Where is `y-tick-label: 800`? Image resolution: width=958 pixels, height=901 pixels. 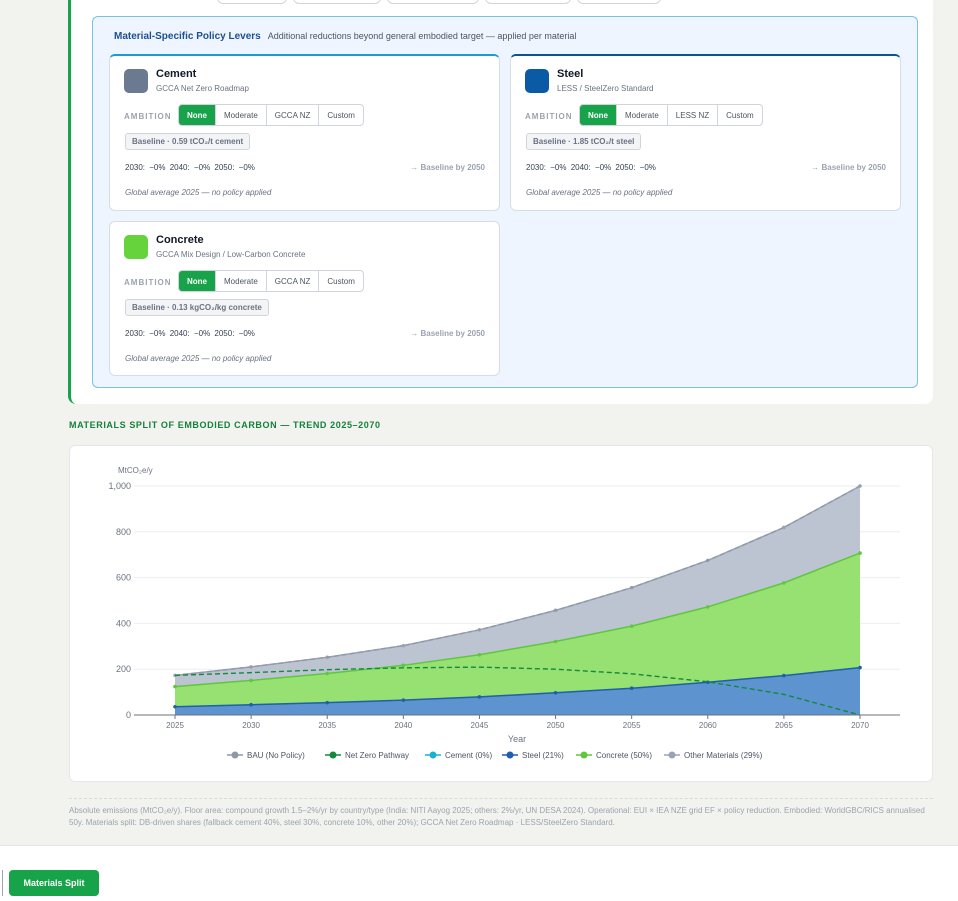
y-tick-label: 800 is located at coordinates (123, 532).